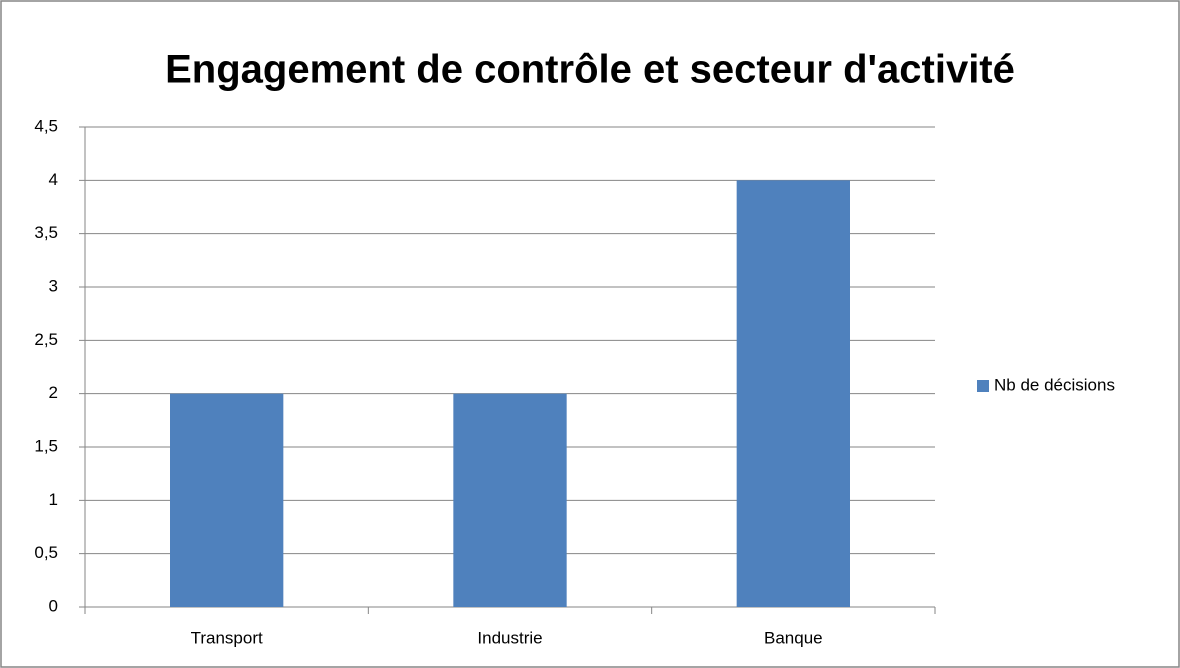 The image size is (1180, 668). I want to click on y-tick-label: 0,5, so click(46, 552).